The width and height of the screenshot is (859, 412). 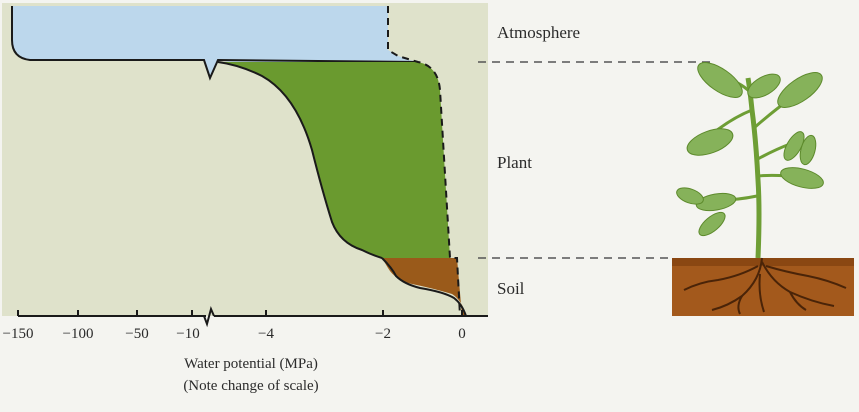 What do you see at coordinates (424, 161) in the screenshot?
I see `soil-water-dashed-line` at bounding box center [424, 161].